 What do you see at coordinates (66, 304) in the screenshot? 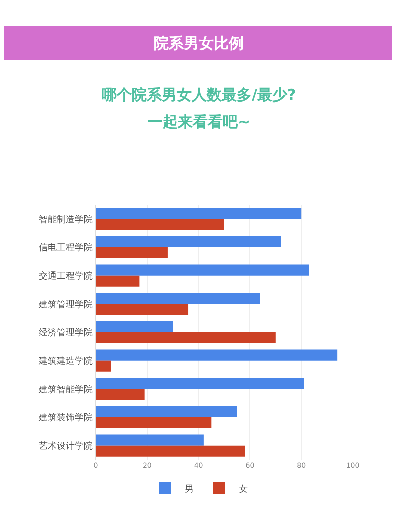
I see `y-tick-label: 建筑管理学院` at bounding box center [66, 304].